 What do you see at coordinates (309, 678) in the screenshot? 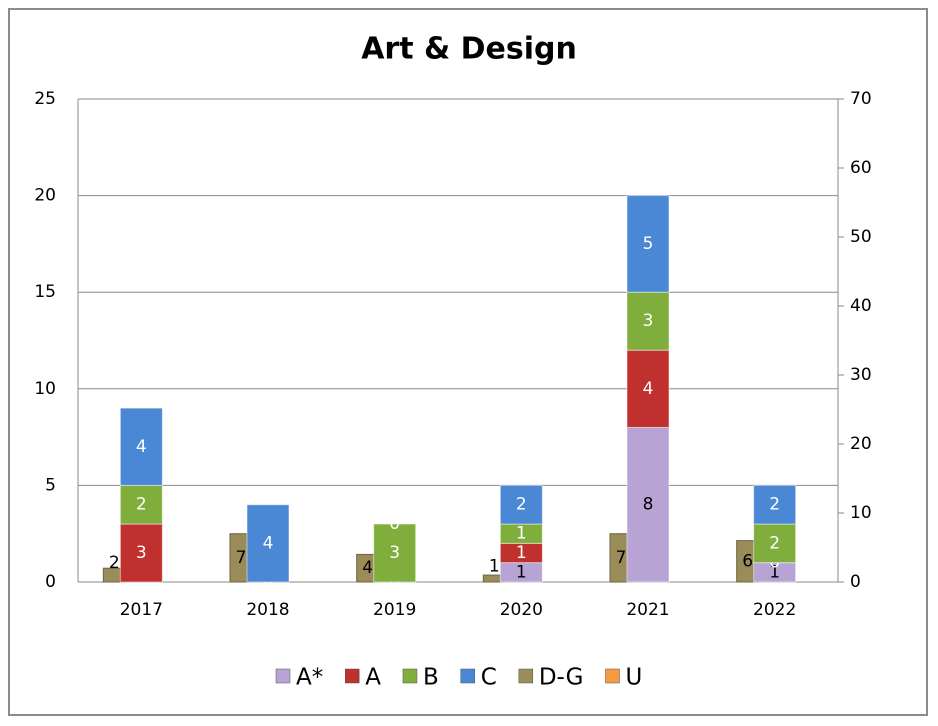
I see `legend-label: A*` at bounding box center [309, 678].